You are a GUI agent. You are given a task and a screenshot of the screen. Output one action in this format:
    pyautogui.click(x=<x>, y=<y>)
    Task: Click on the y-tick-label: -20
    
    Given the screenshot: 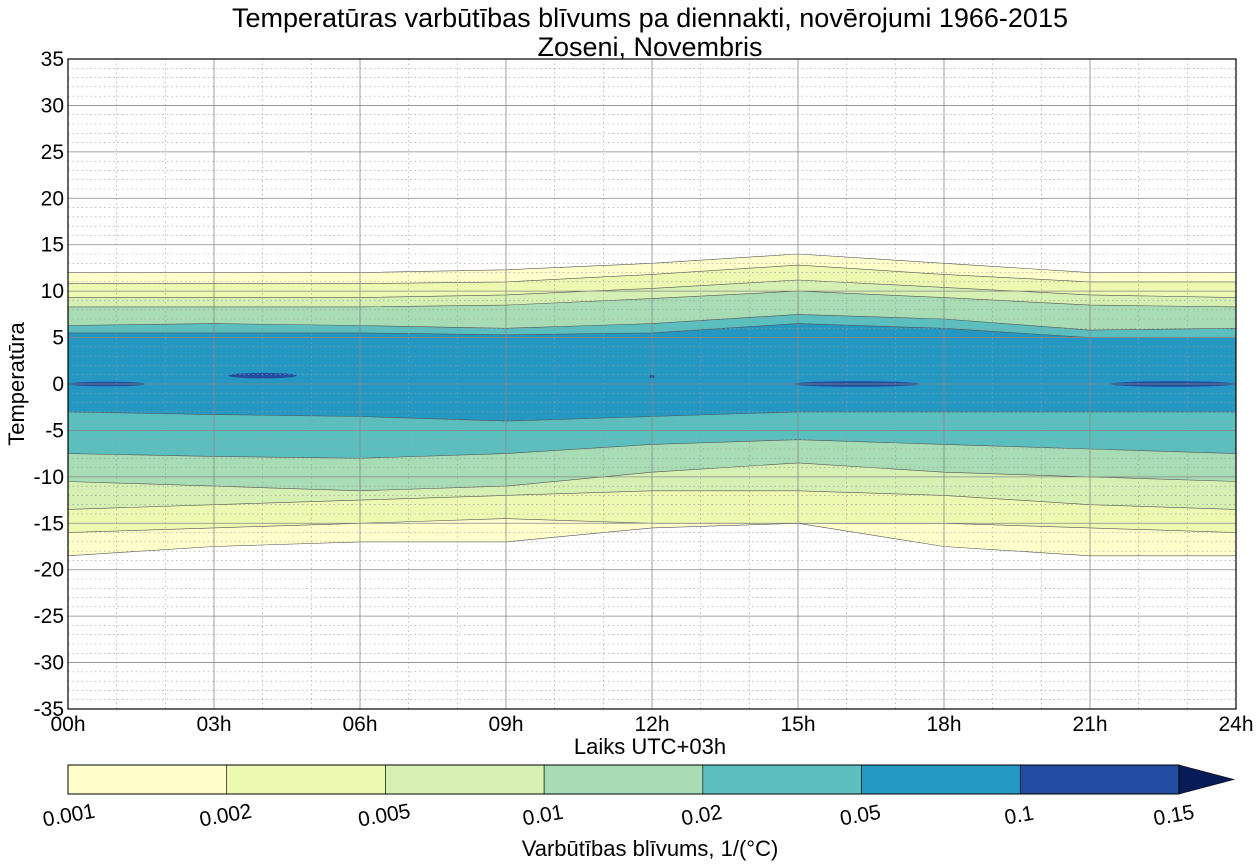 What is the action you would take?
    pyautogui.click(x=49, y=570)
    